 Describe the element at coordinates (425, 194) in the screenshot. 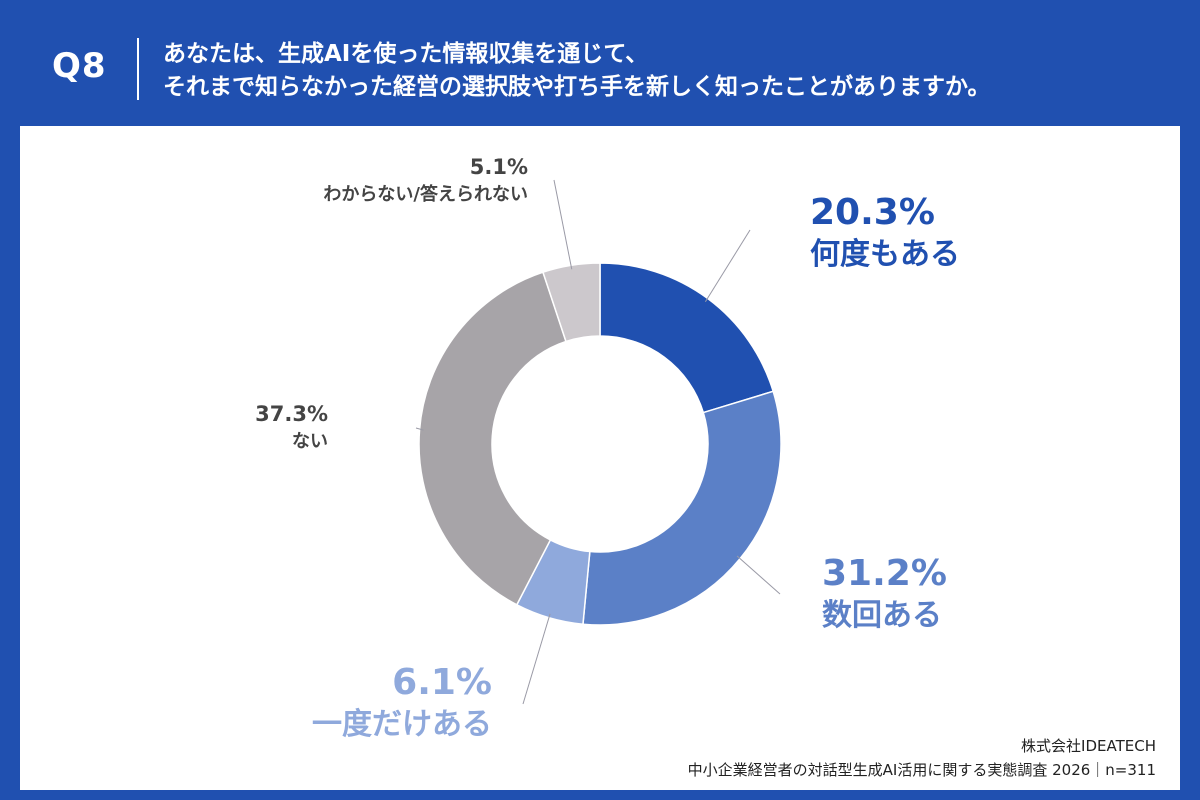

I see `slice-category-label: わからない/答えられない` at that location.